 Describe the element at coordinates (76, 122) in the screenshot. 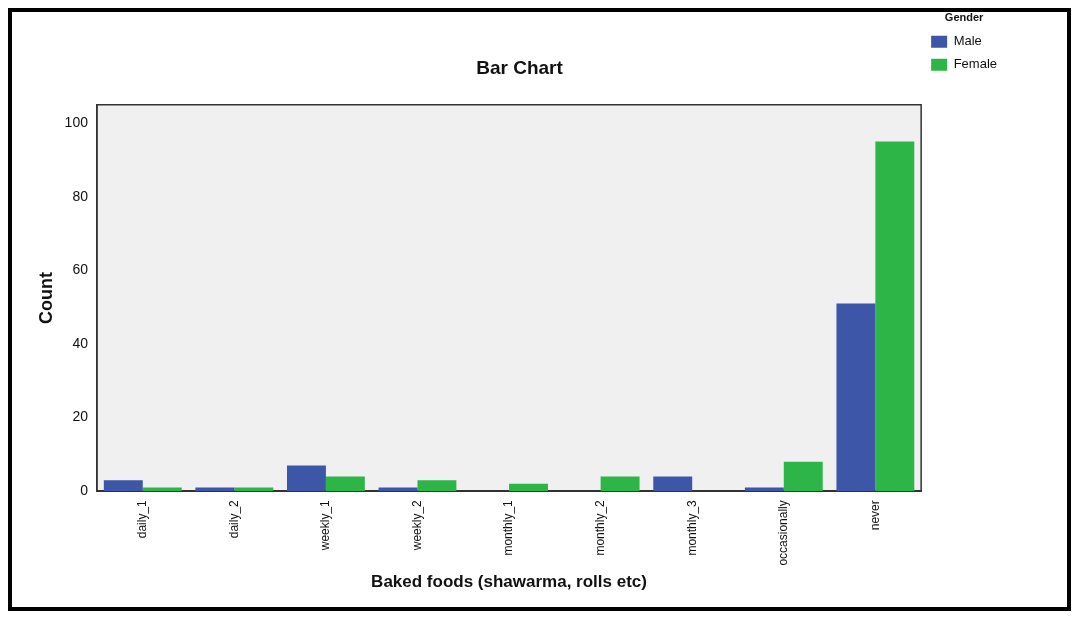

I see `y-tick-label: 100` at that location.